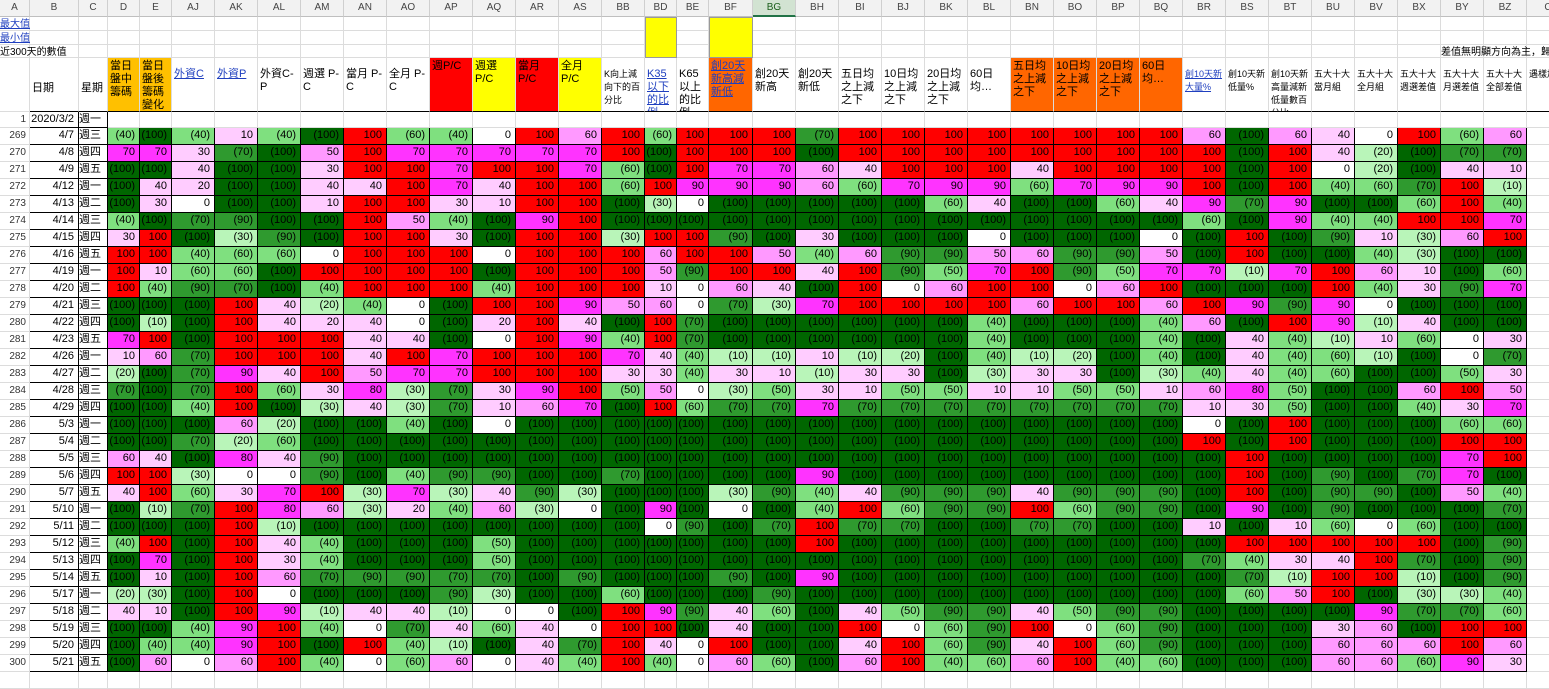 This screenshot has width=1549, height=689. Describe the element at coordinates (124, 595) in the screenshot. I see `value-cell: (20)` at that location.